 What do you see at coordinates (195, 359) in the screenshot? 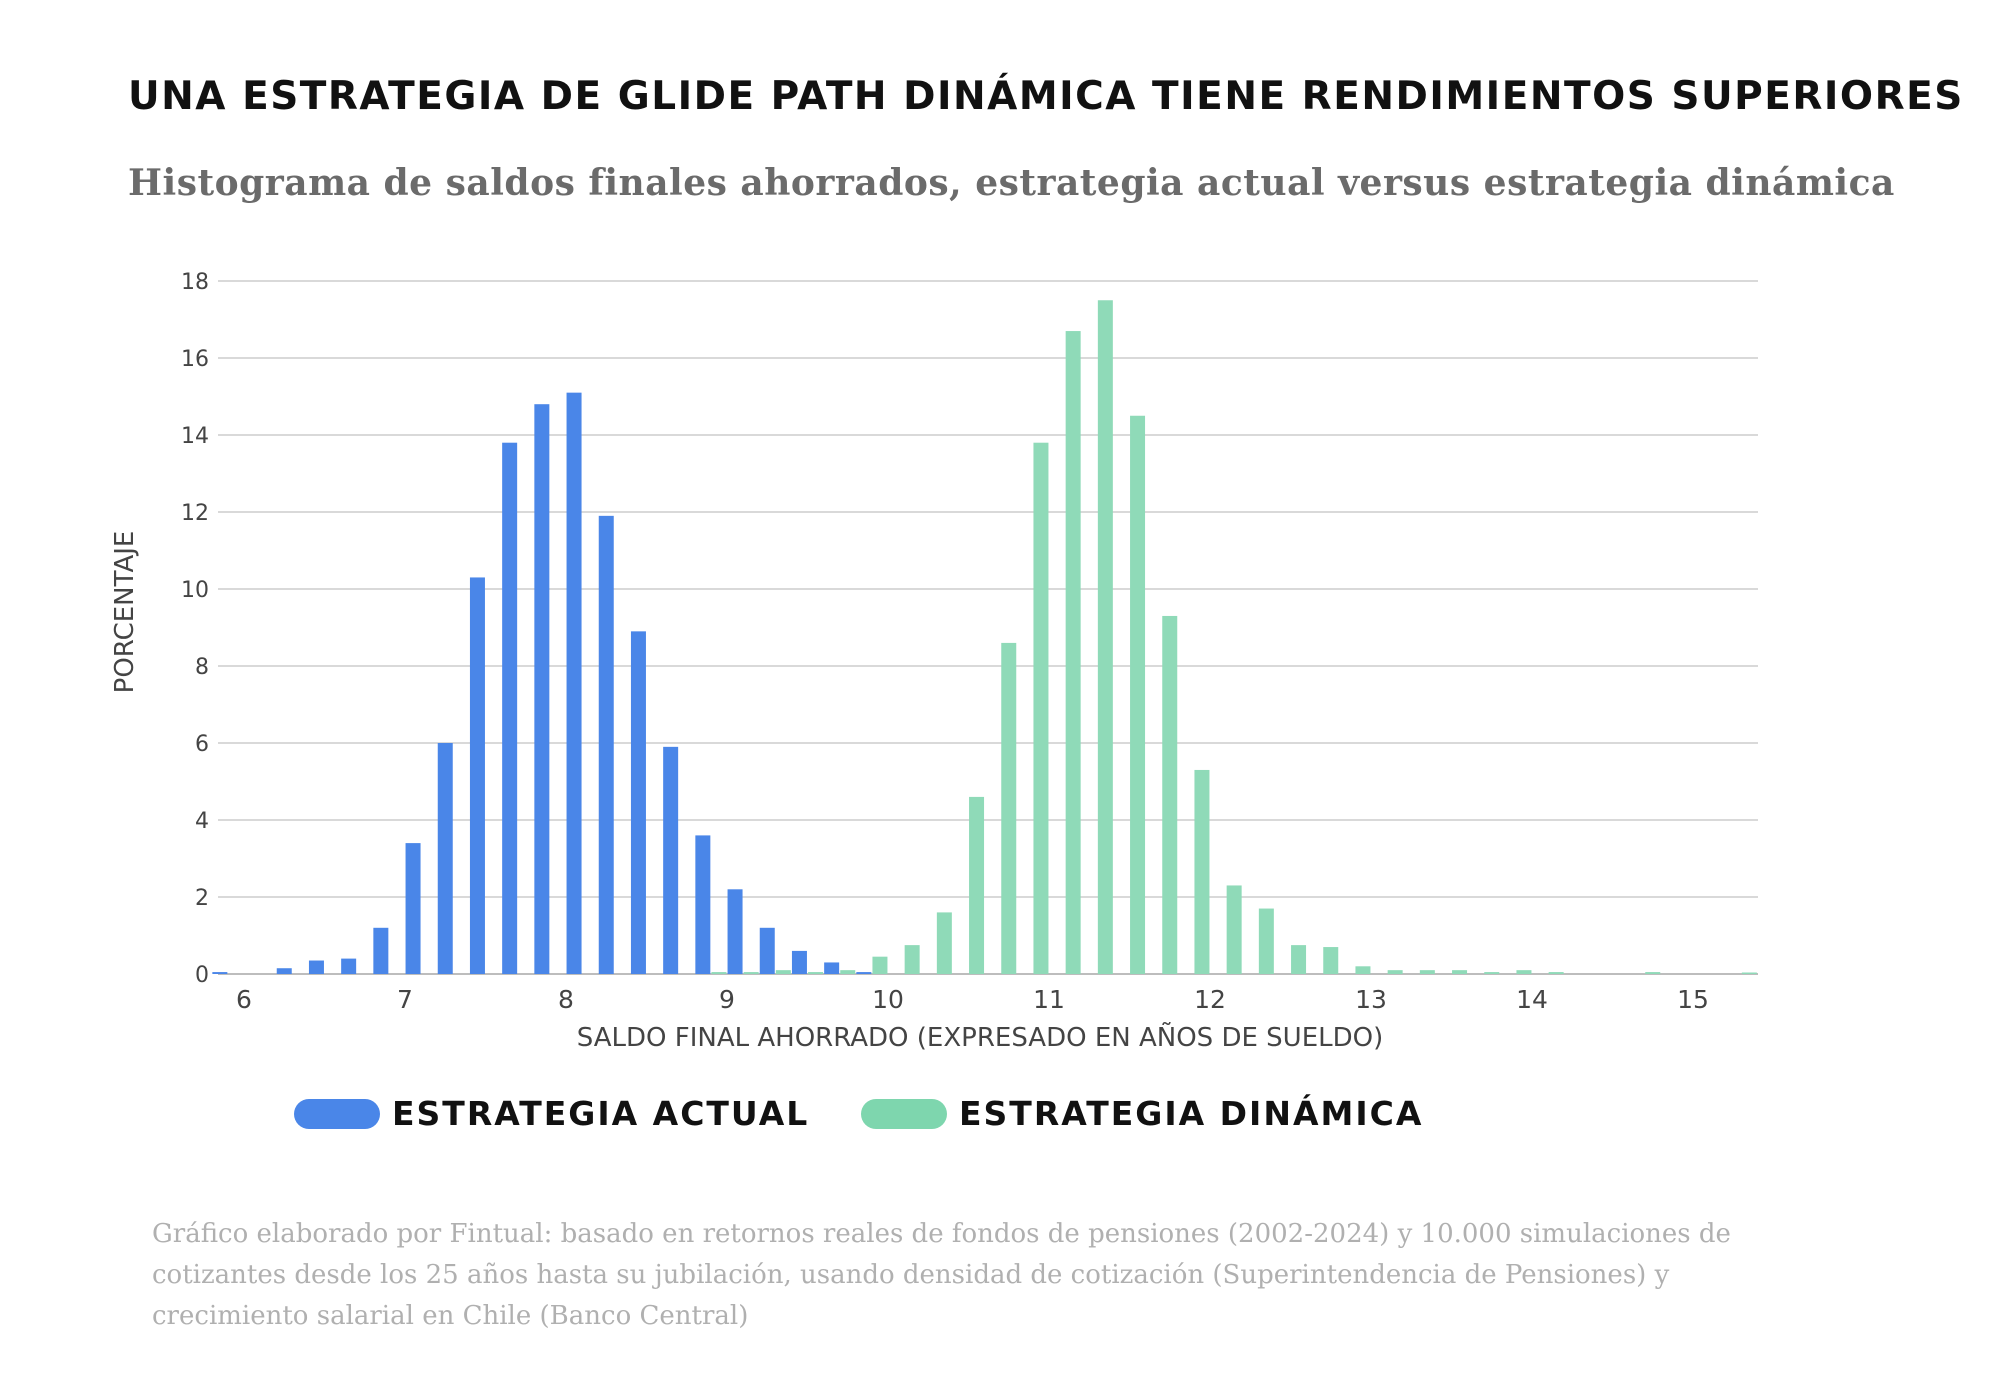
I see `y-tick-label: 16` at bounding box center [195, 359].